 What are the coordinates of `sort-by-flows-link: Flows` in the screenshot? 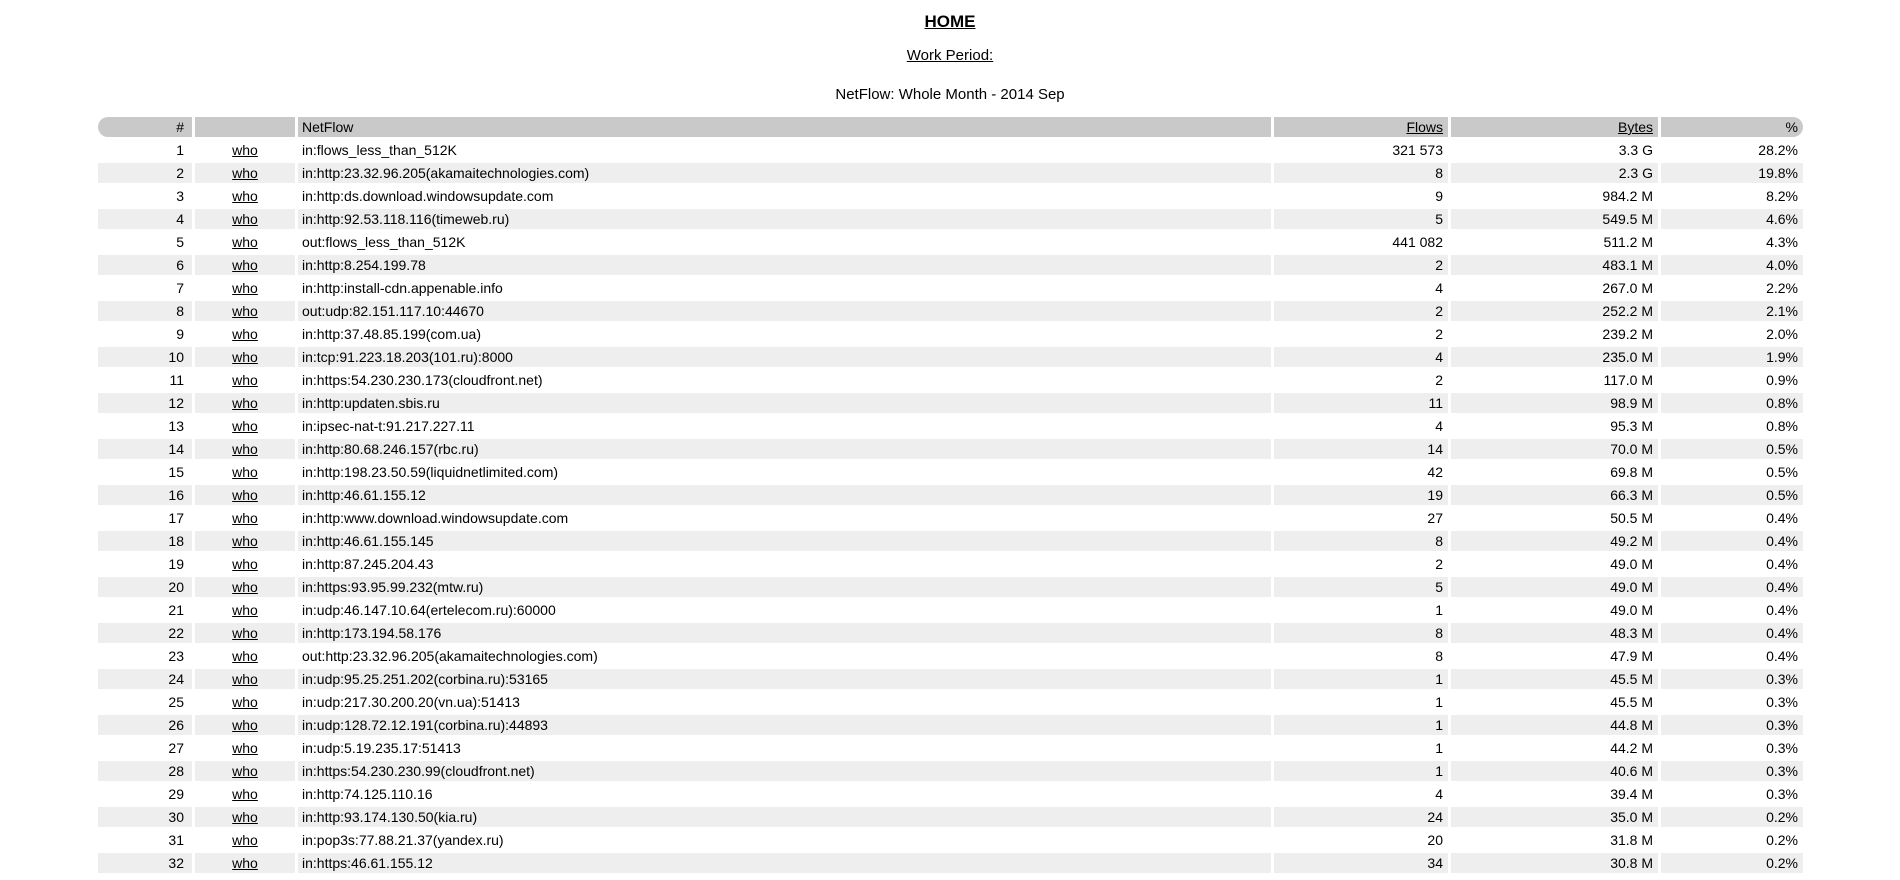 It's located at (1424, 127).